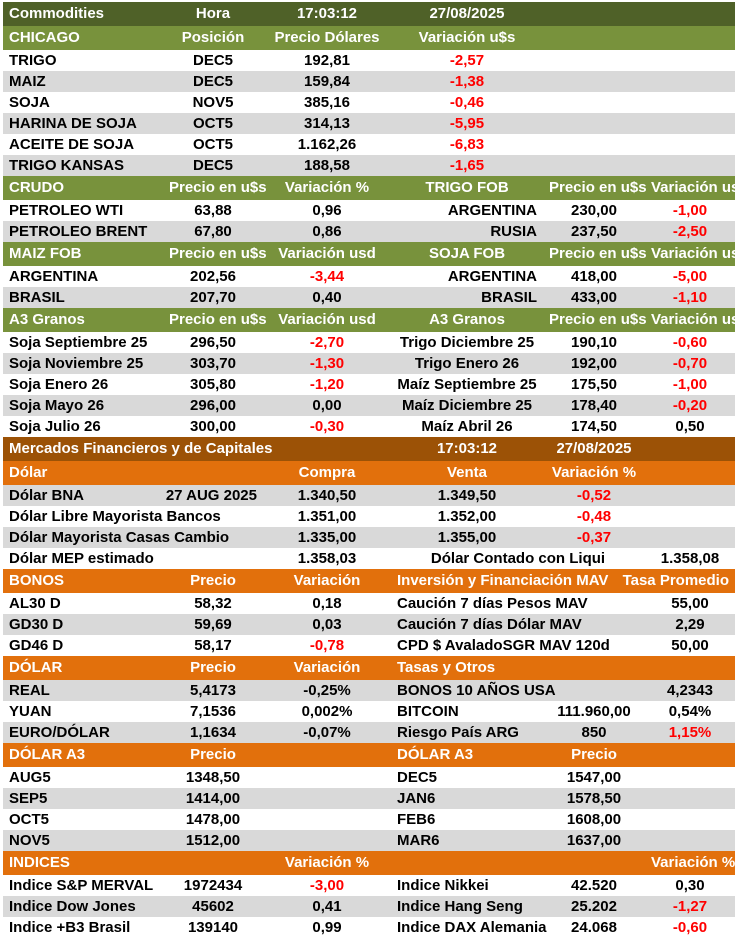  Describe the element at coordinates (327, 102) in the screenshot. I see `value-cell: 385,16` at that location.